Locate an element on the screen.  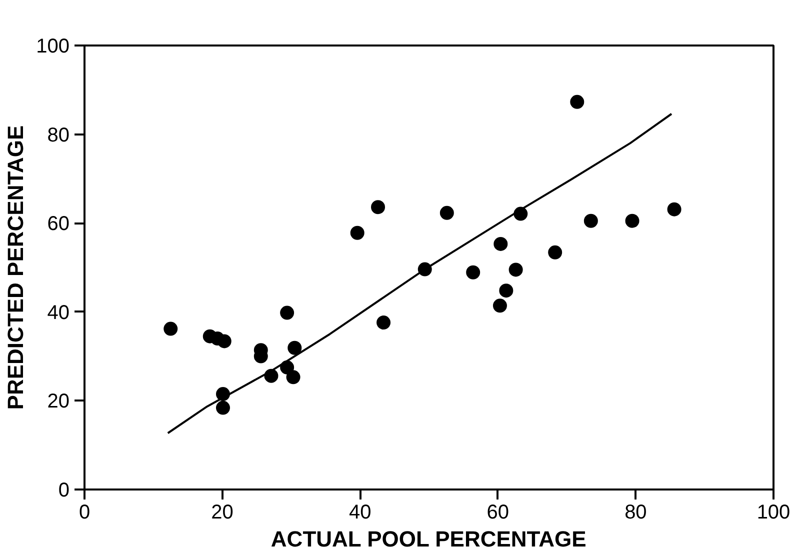
y-tick-label: 60 is located at coordinates (58, 224).